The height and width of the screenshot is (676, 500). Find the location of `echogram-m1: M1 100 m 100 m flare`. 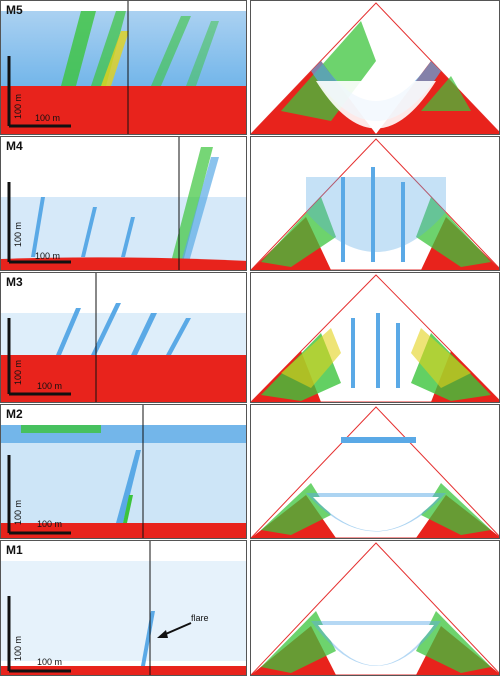

echogram-m1: M1 100 m 100 m flare is located at coordinates (123, 608).